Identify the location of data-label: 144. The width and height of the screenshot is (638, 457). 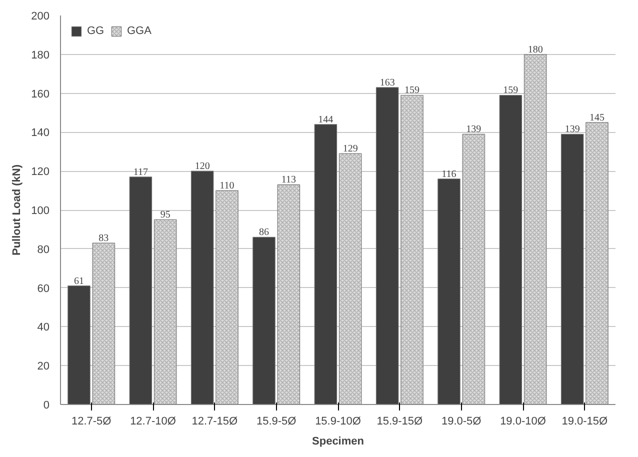
(326, 120).